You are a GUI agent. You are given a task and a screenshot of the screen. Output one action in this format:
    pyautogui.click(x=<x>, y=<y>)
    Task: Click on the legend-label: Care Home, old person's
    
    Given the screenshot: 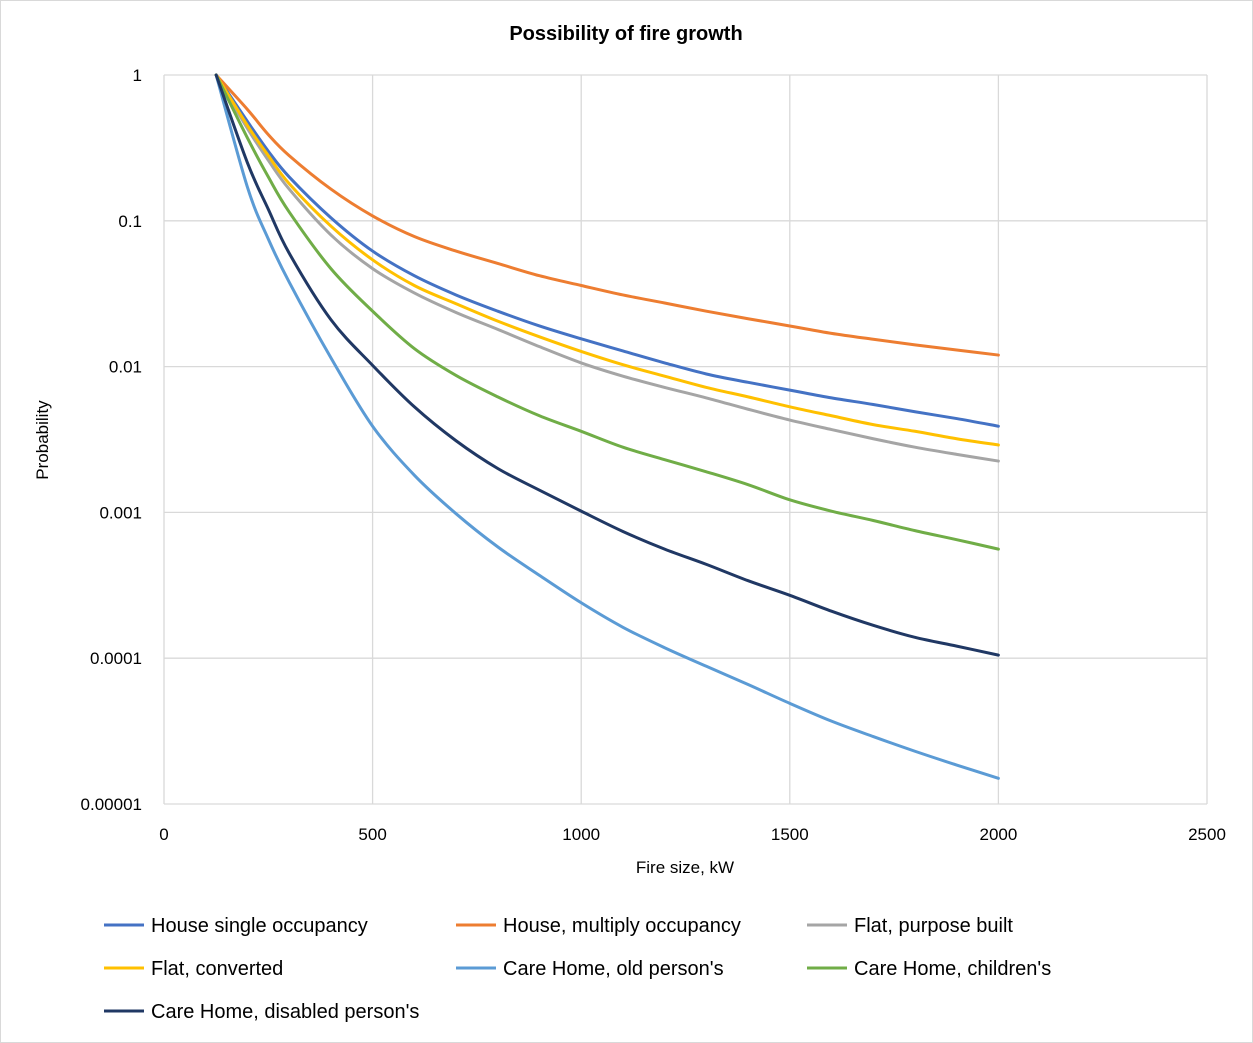 What is the action you would take?
    pyautogui.click(x=613, y=969)
    